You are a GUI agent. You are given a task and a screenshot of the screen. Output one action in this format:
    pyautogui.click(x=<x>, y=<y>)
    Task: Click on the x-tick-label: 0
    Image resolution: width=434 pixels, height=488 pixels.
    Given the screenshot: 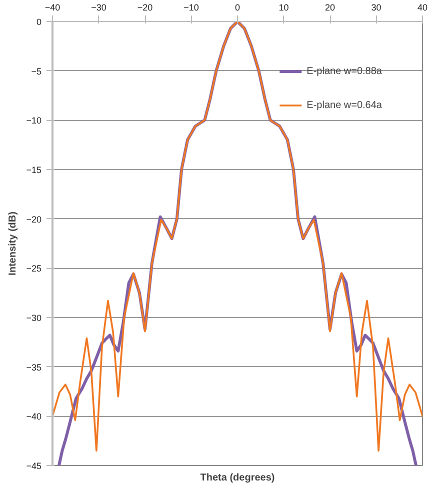 What is the action you would take?
    pyautogui.click(x=237, y=7)
    